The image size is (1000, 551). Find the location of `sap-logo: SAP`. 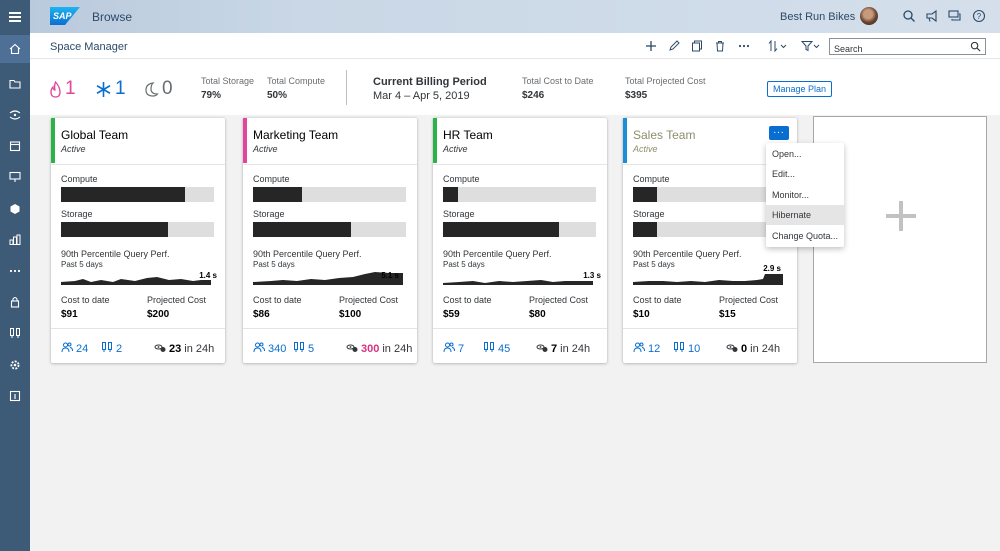

sap-logo: SAP is located at coordinates (65, 16).